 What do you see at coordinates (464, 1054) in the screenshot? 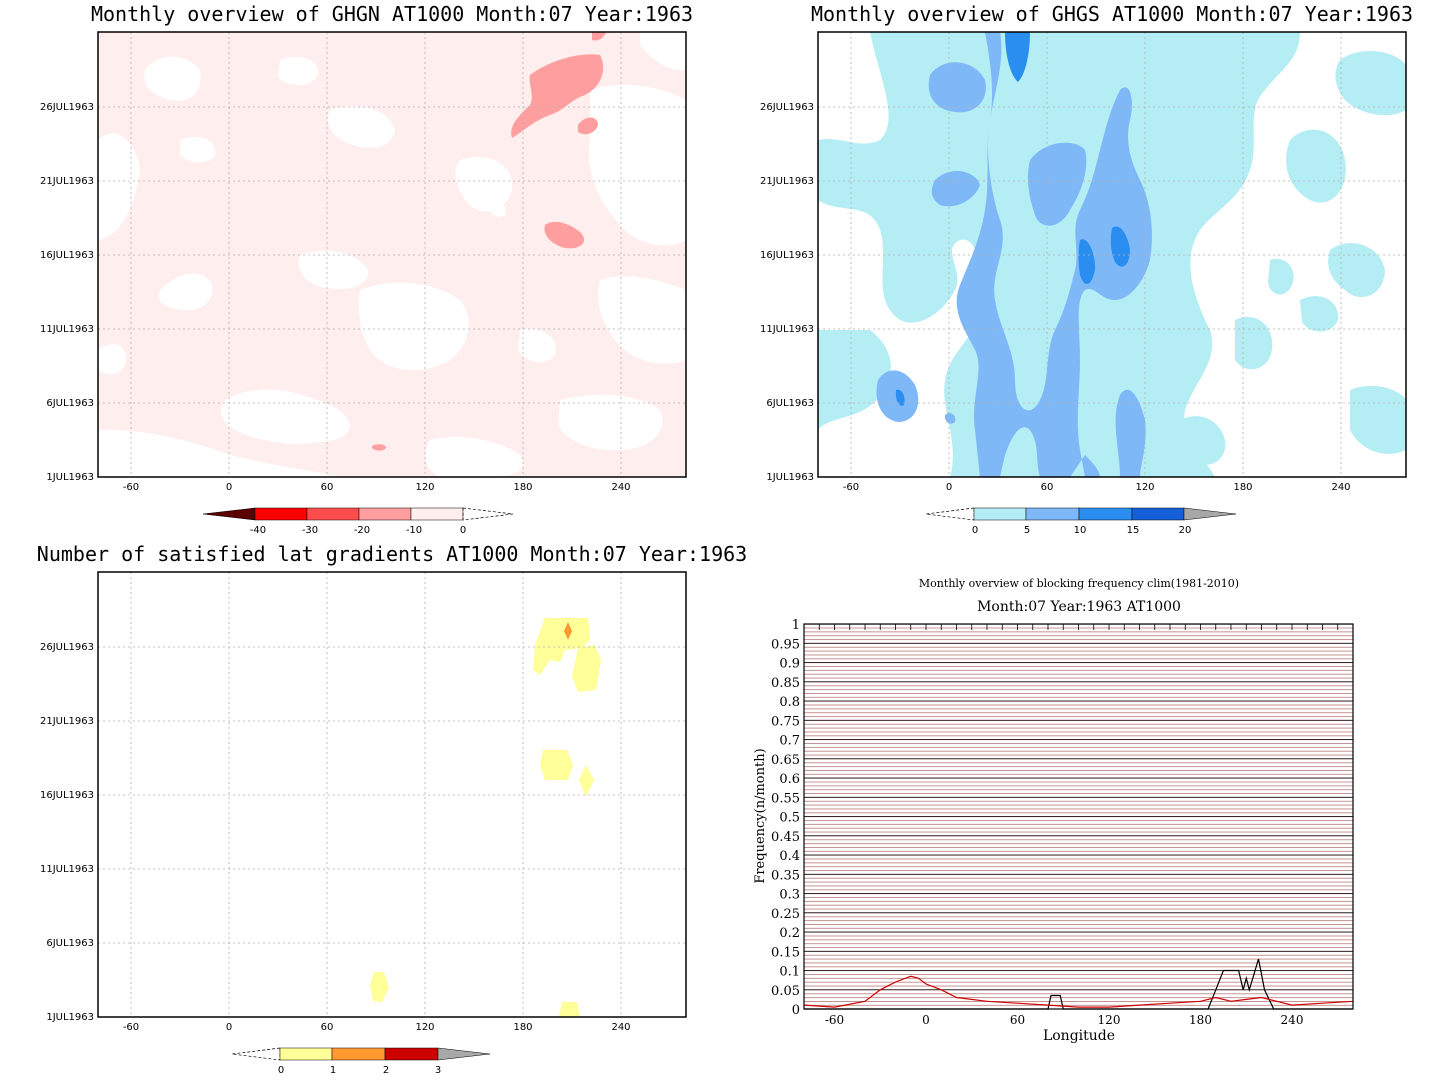
I see `lat-colorbar-high-end` at bounding box center [464, 1054].